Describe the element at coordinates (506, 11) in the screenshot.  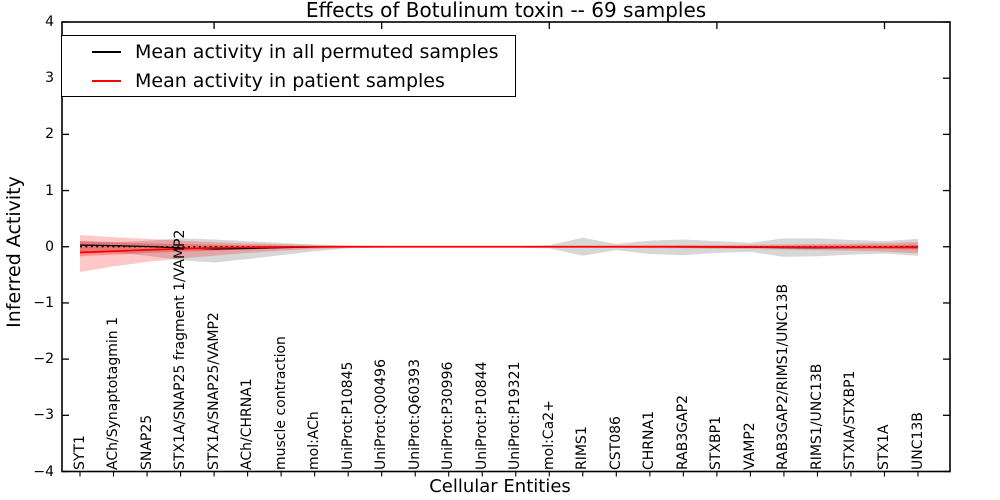
I see `chart-title: Effects of Botulinum toxin -- 69 samples` at that location.